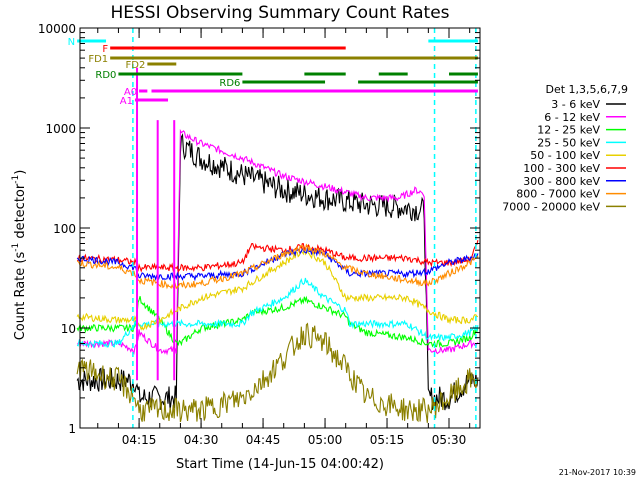 This screenshot has width=640, height=480. What do you see at coordinates (572, 117) in the screenshot?
I see `legend-label-s2: 6 - 12 keV` at bounding box center [572, 117].